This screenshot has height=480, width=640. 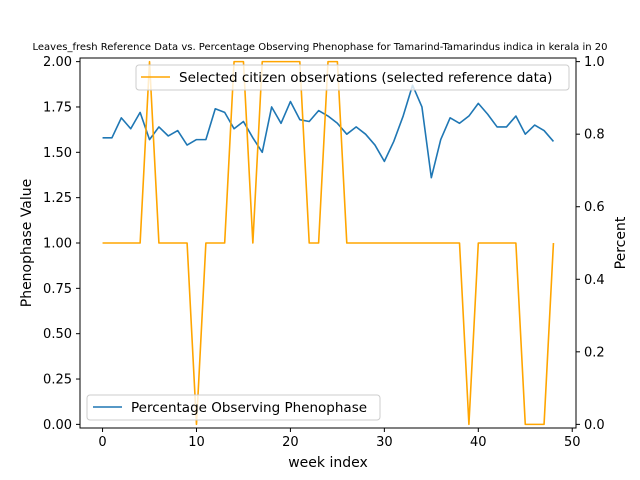 I want to click on series-percentage-line, so click(x=328, y=131).